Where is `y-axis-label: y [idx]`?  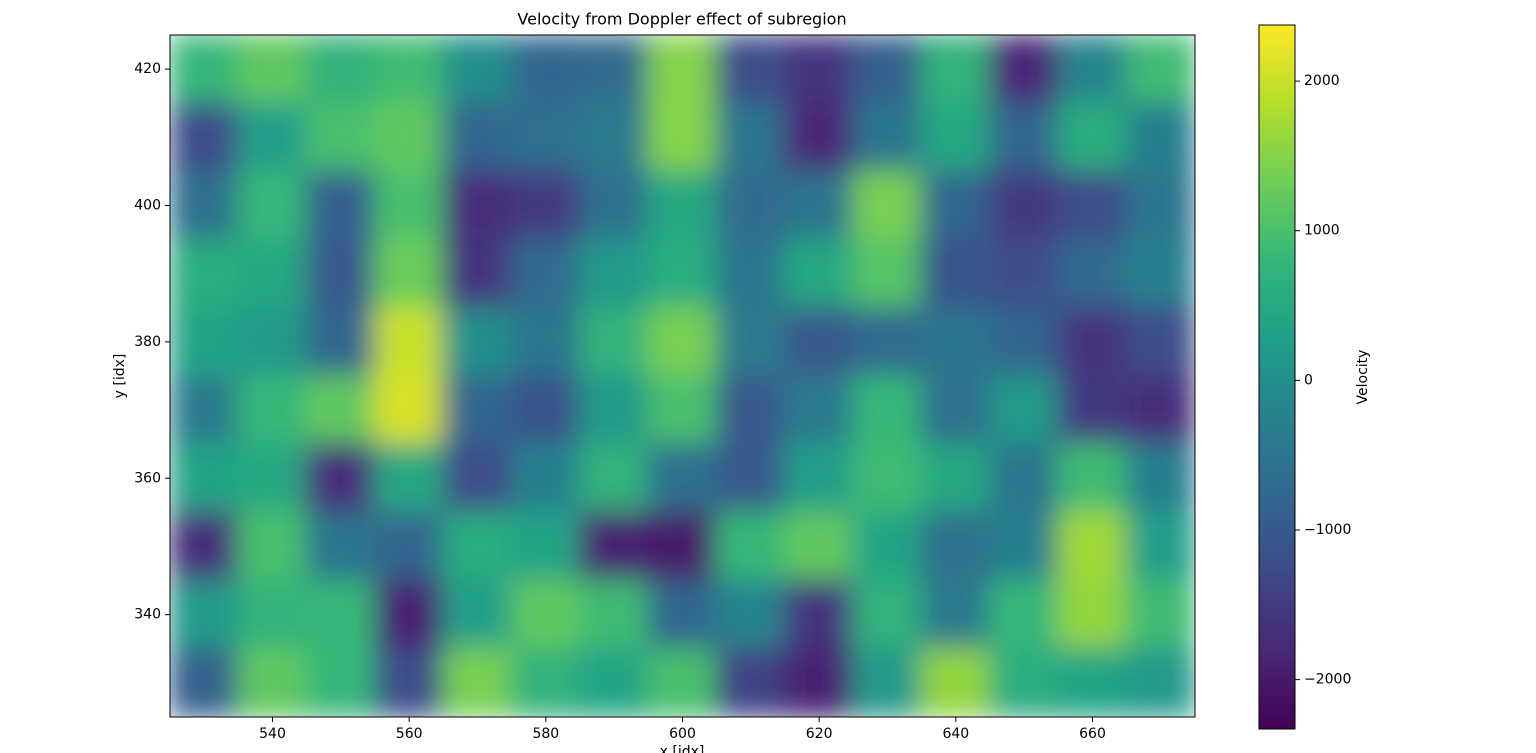 y-axis-label: y [idx] is located at coordinates (120, 376).